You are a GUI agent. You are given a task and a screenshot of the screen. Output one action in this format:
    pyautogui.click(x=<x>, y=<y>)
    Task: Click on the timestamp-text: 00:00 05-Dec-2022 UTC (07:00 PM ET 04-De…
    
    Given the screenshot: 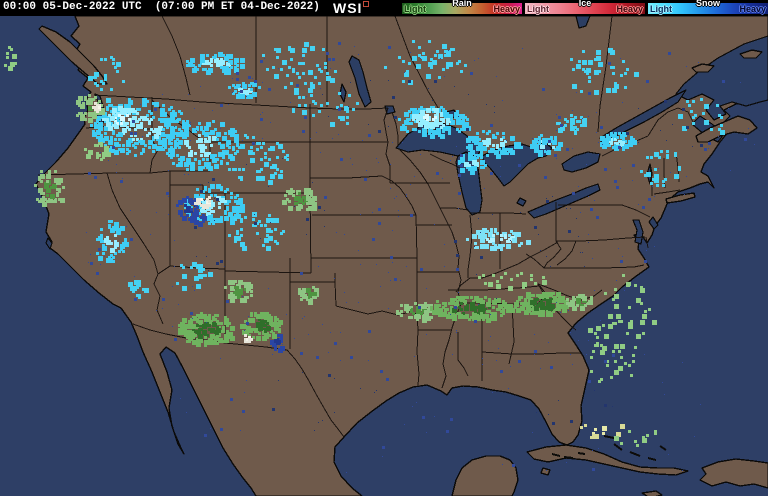 What is the action you would take?
    pyautogui.click(x=161, y=7)
    